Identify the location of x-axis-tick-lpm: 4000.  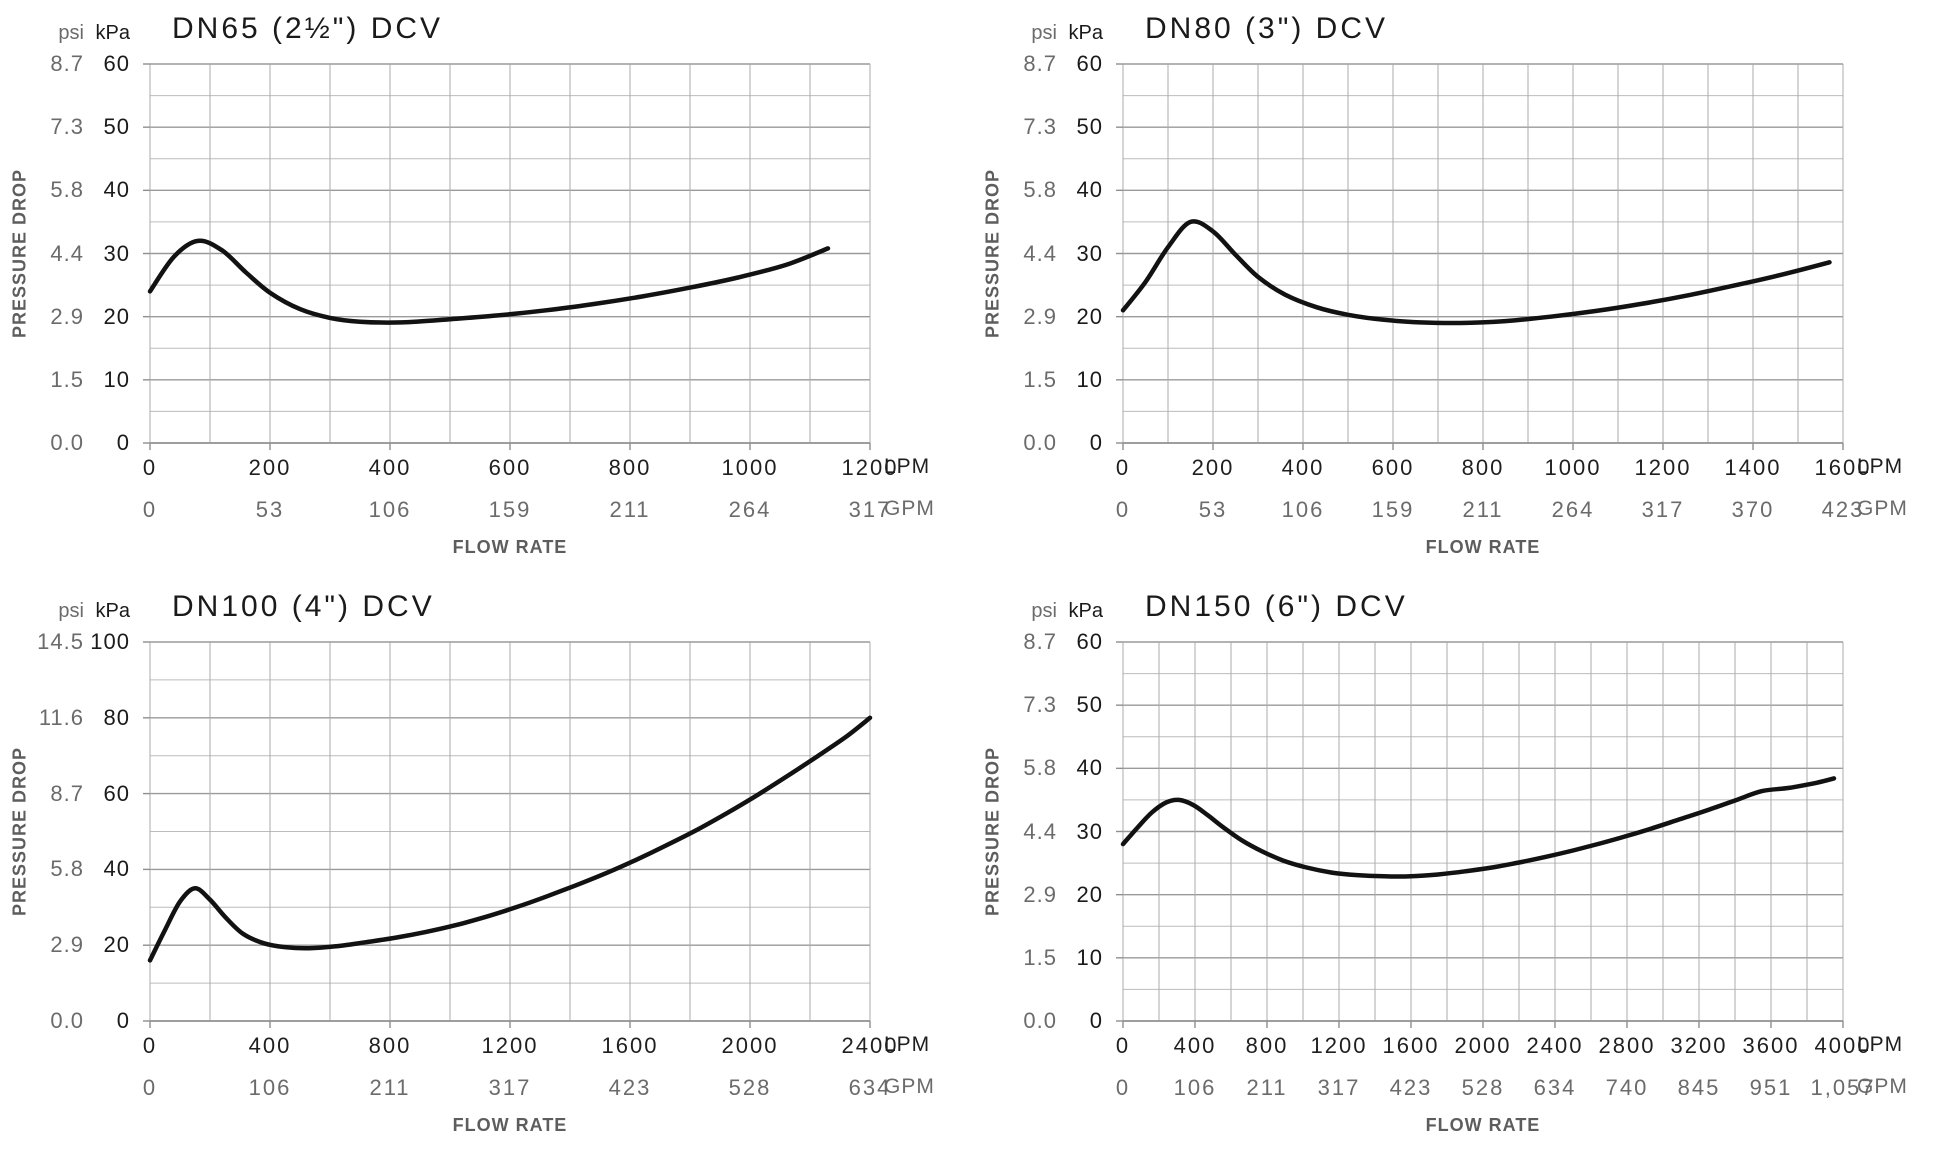
(1843, 1045).